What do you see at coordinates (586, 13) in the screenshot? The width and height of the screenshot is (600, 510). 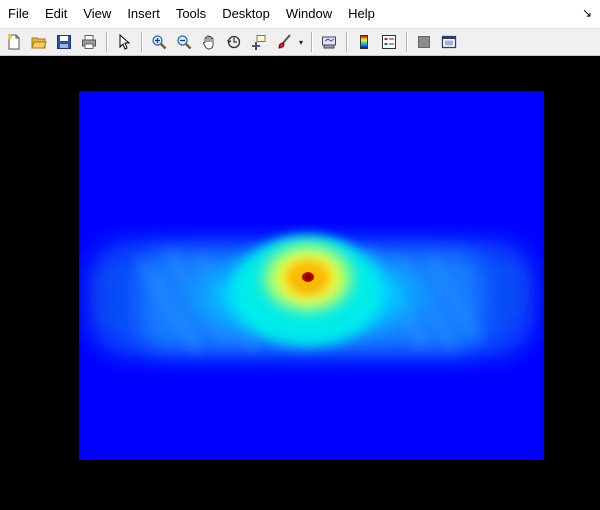 I see `dock-figure-icon: ↘` at bounding box center [586, 13].